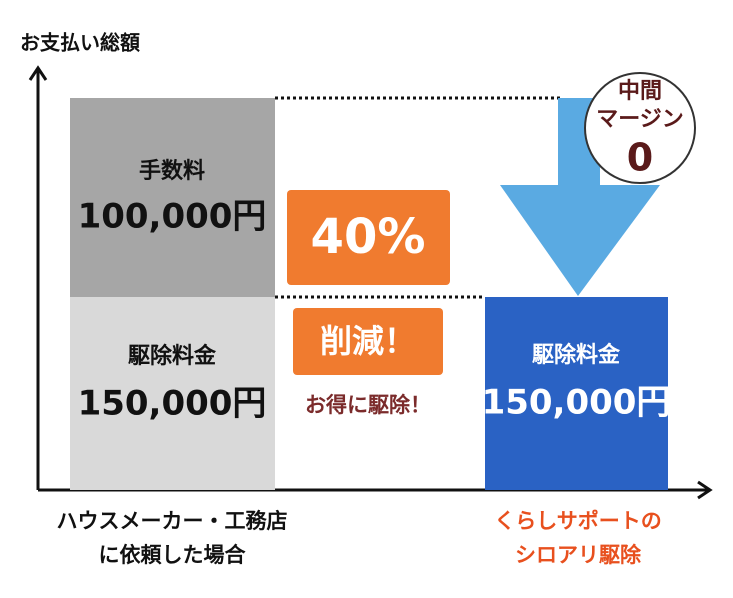  I want to click on percent-box, so click(368, 237).